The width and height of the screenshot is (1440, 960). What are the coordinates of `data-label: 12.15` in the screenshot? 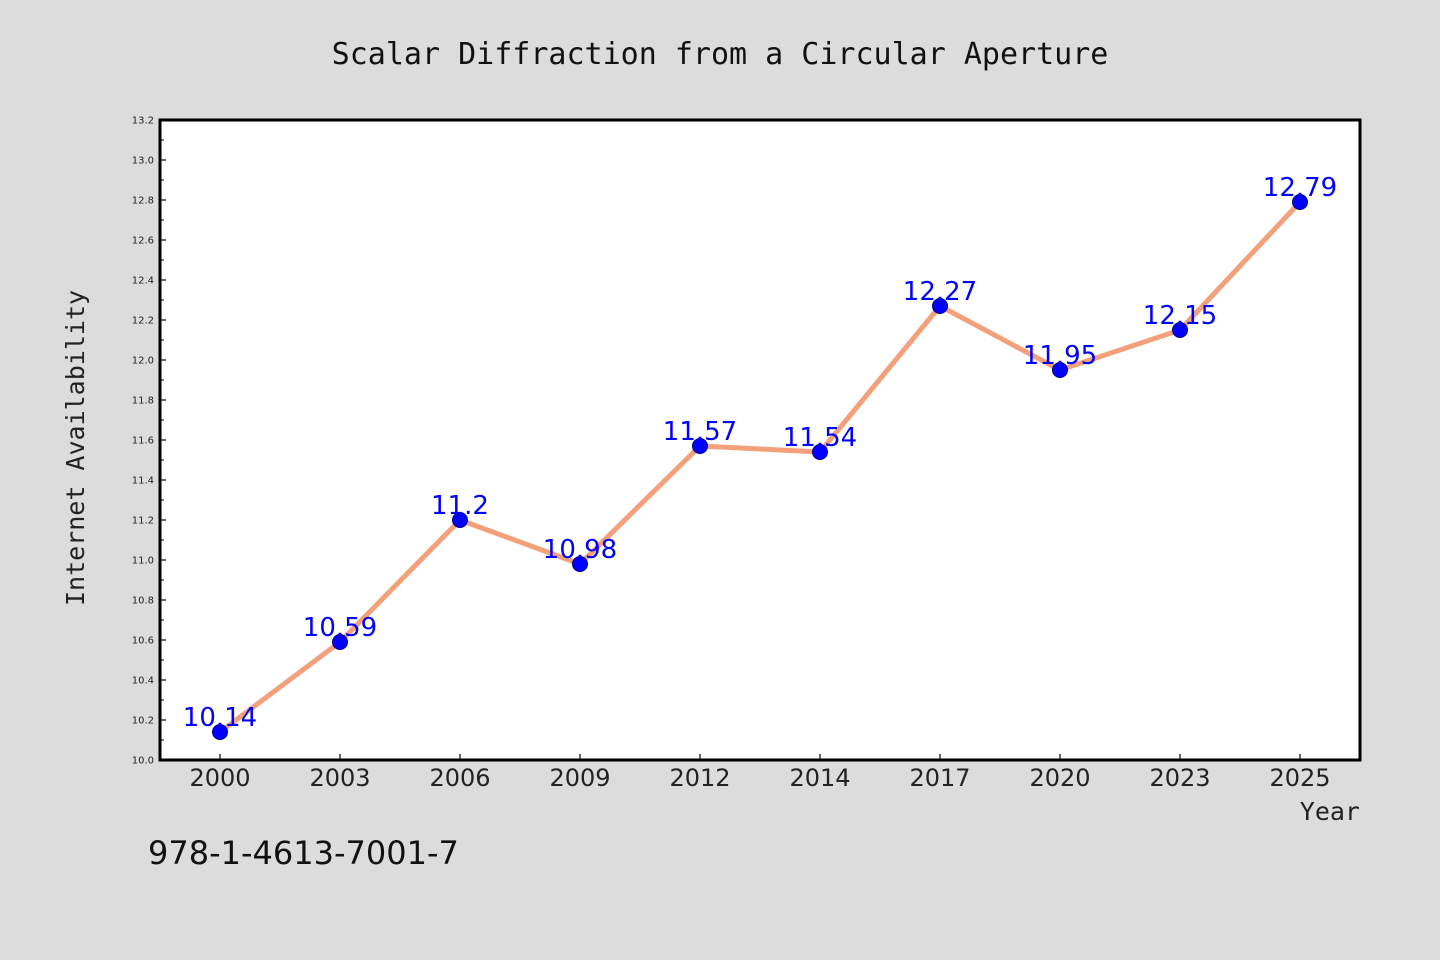 It's located at (1180, 316).